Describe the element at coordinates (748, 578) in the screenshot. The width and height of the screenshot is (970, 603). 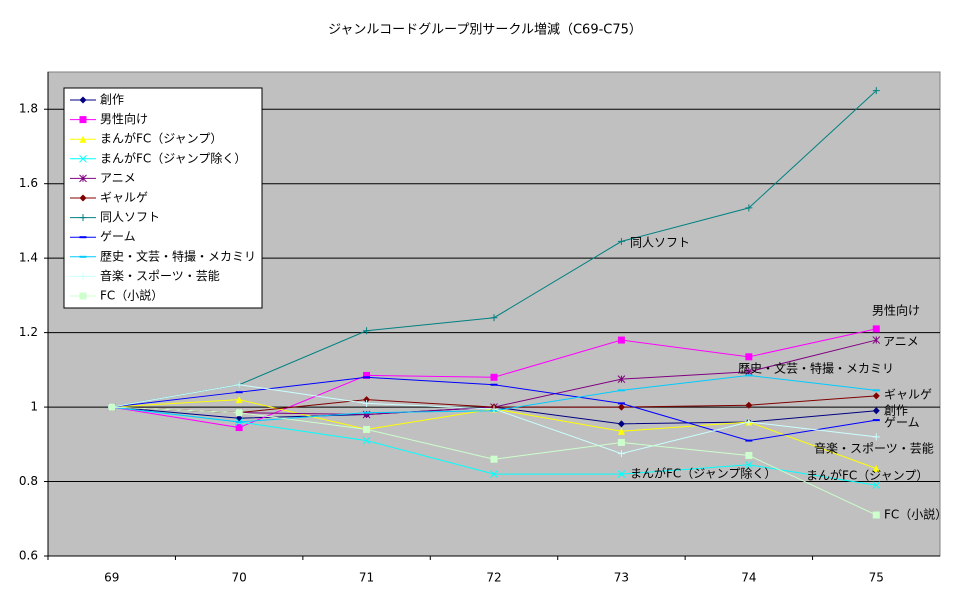
I see `x-tick-label: 74` at that location.